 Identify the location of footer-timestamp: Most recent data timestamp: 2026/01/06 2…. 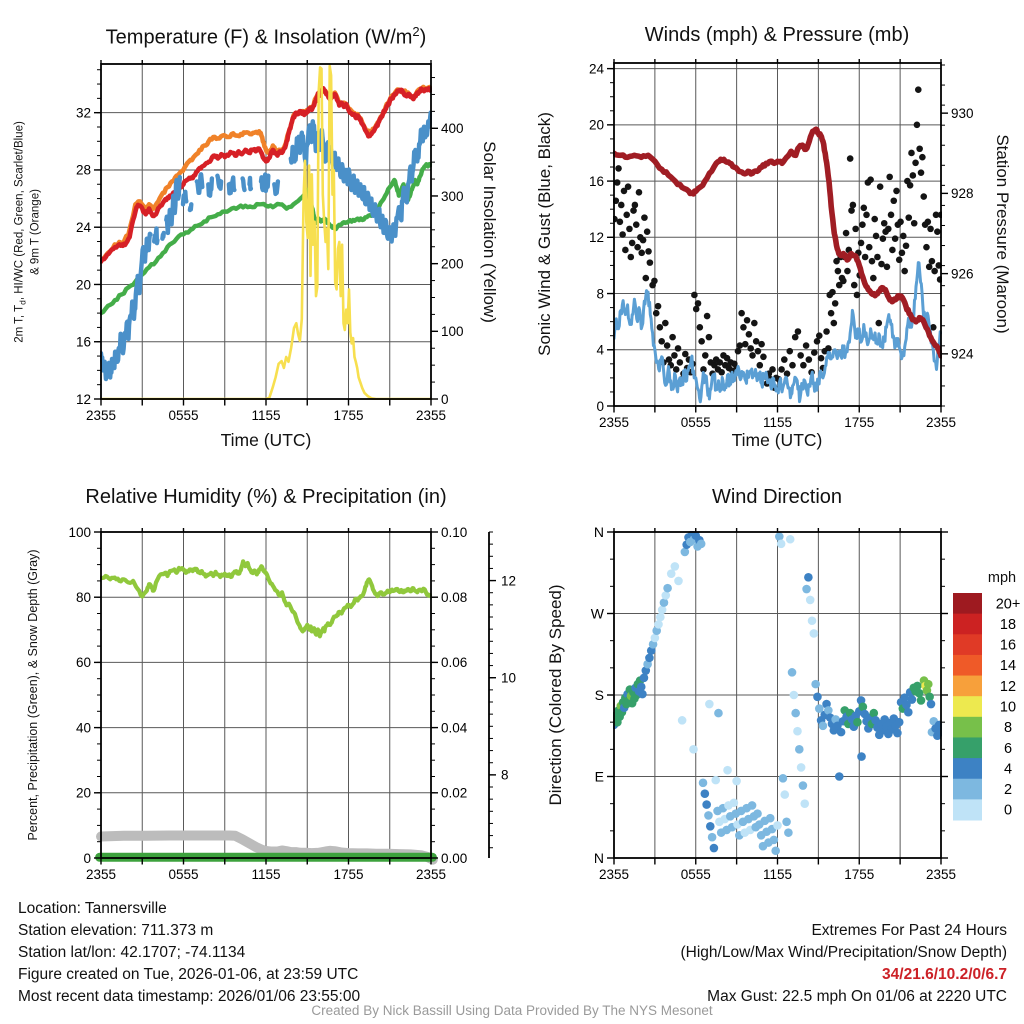
(189, 996).